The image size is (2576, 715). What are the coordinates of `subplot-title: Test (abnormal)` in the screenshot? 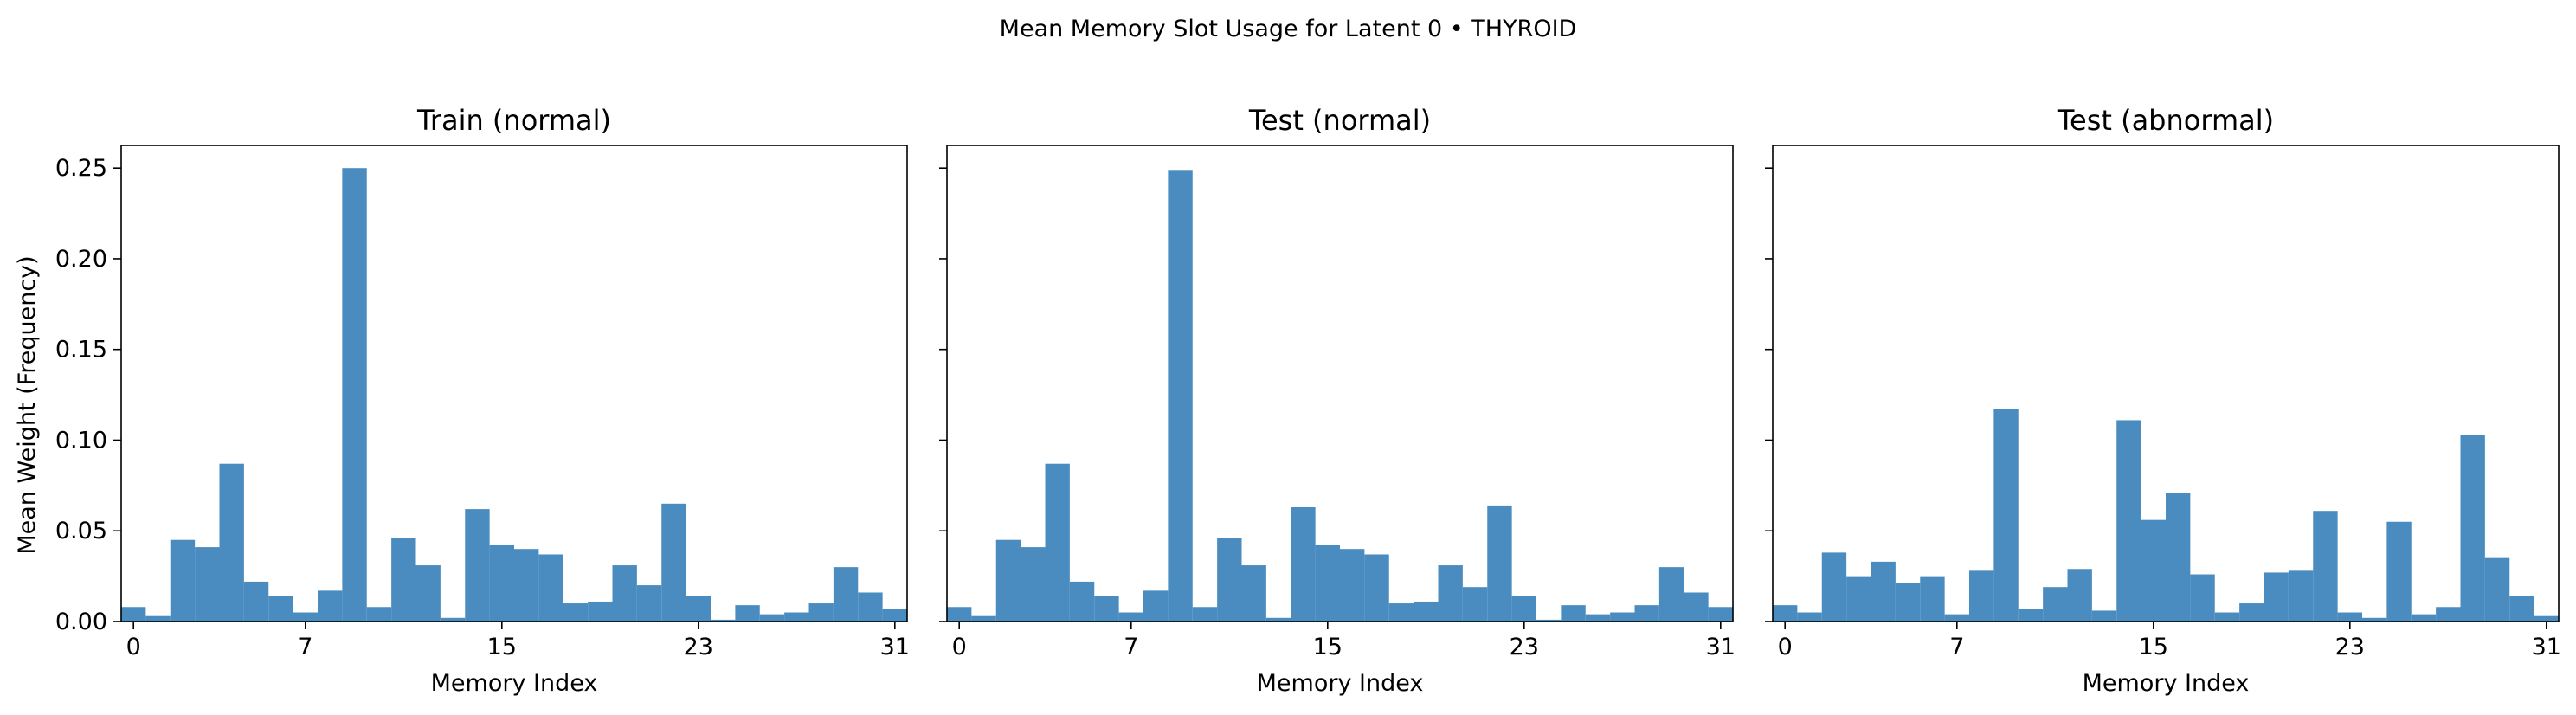 It's located at (2165, 121).